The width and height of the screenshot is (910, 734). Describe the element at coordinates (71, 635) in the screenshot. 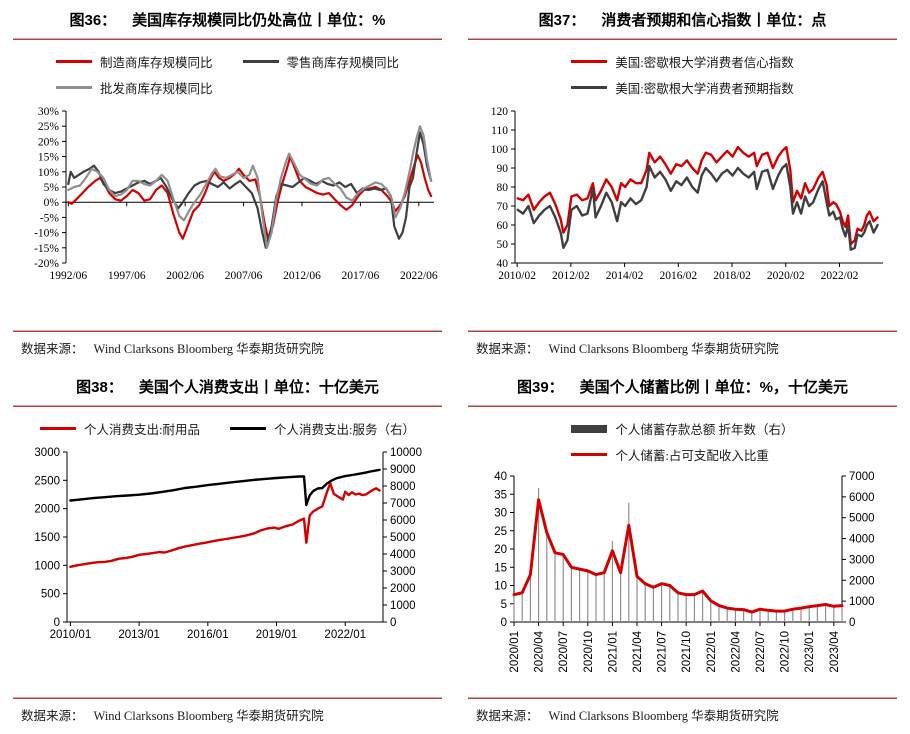

I see `svg-text: 2010/01` at that location.